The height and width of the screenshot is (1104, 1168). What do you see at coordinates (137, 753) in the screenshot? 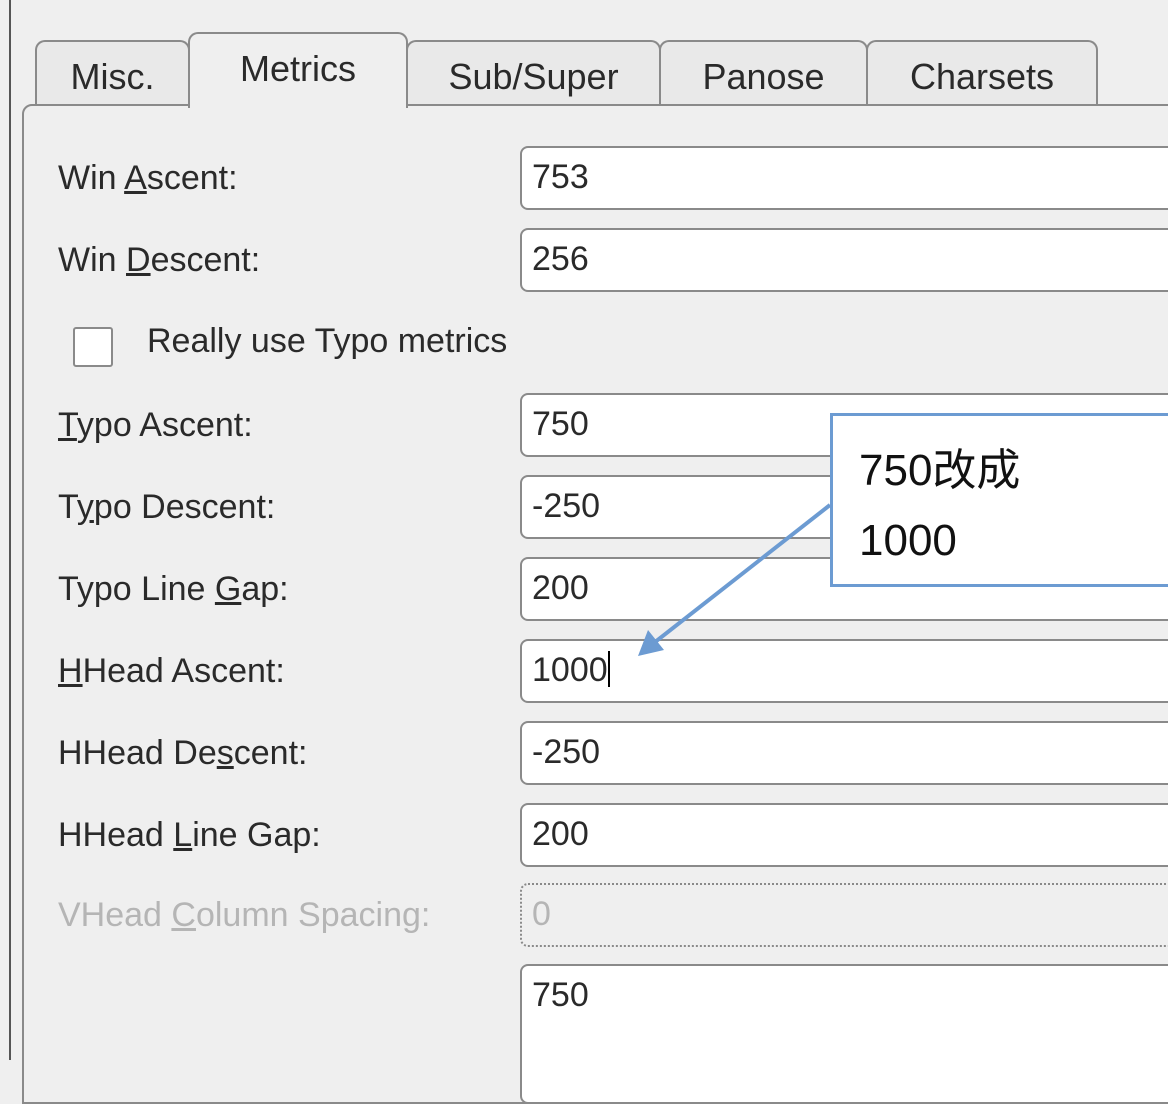
I see `label-text: HHead De` at bounding box center [137, 753].